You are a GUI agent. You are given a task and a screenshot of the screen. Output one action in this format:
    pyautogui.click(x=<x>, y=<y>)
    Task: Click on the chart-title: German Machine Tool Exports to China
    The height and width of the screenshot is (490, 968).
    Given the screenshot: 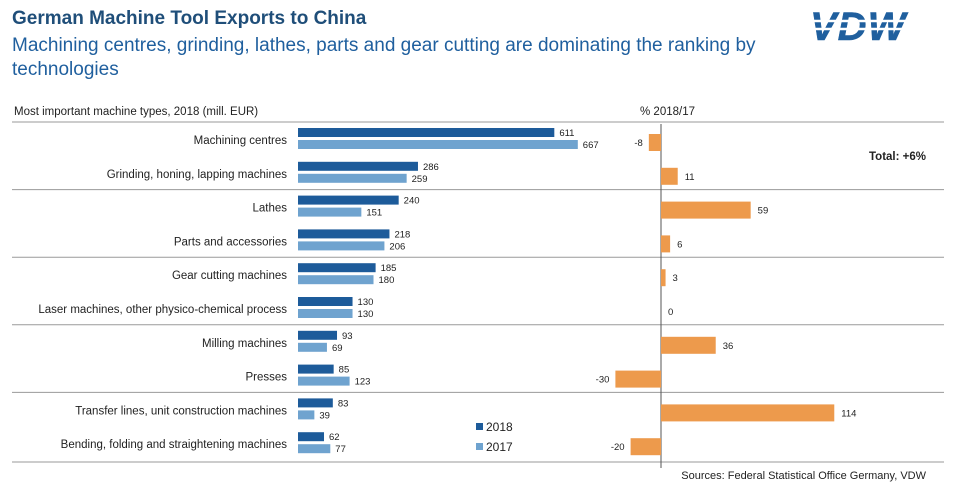 What is the action you would take?
    pyautogui.click(x=189, y=18)
    